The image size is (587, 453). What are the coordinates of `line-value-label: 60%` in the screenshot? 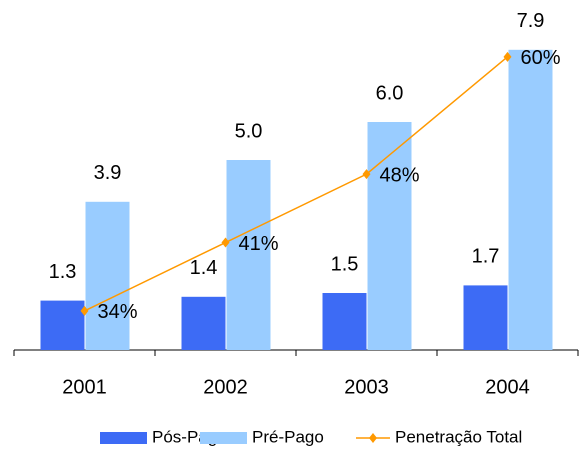 It's located at (541, 58).